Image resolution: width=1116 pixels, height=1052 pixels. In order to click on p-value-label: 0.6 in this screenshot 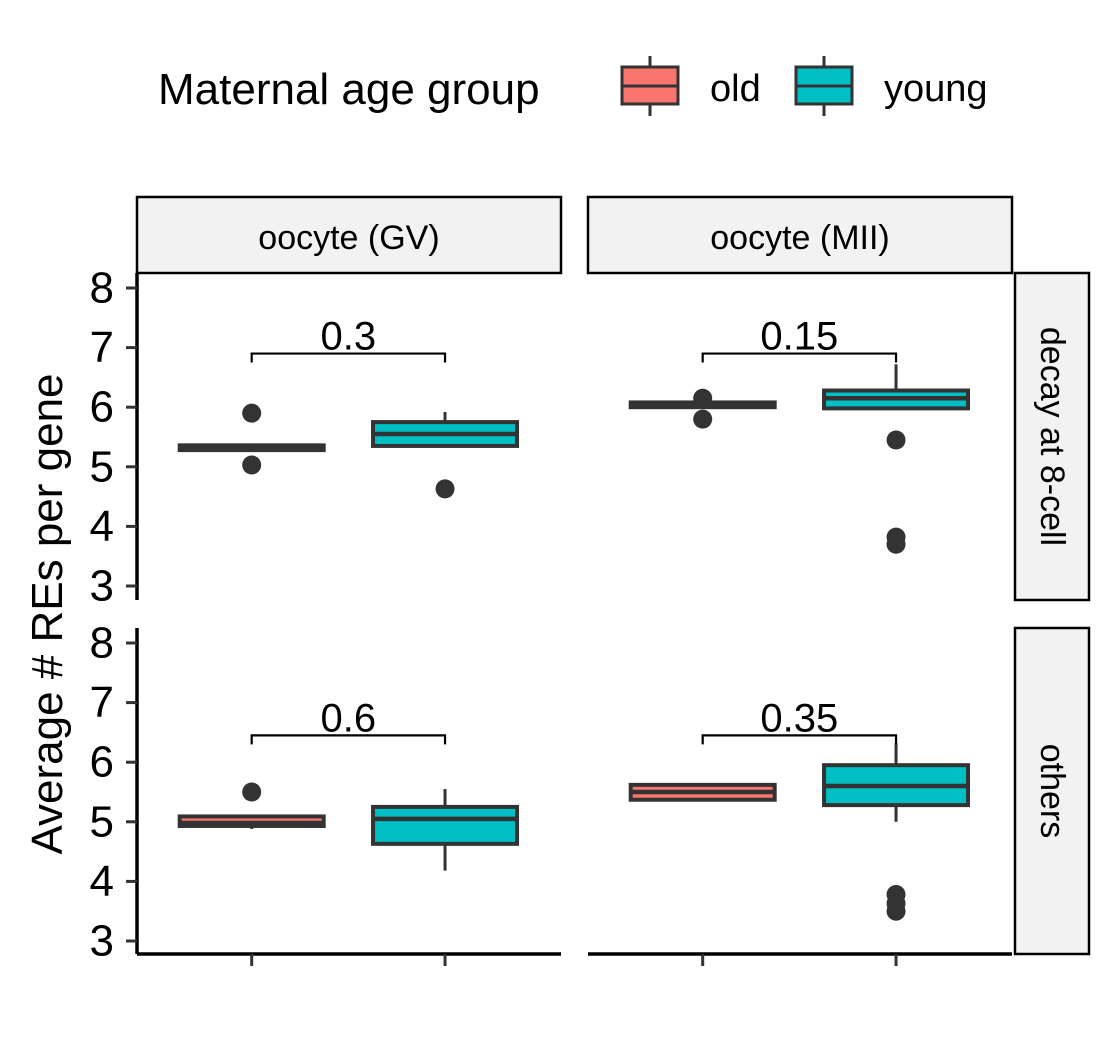, I will do `click(349, 718)`.